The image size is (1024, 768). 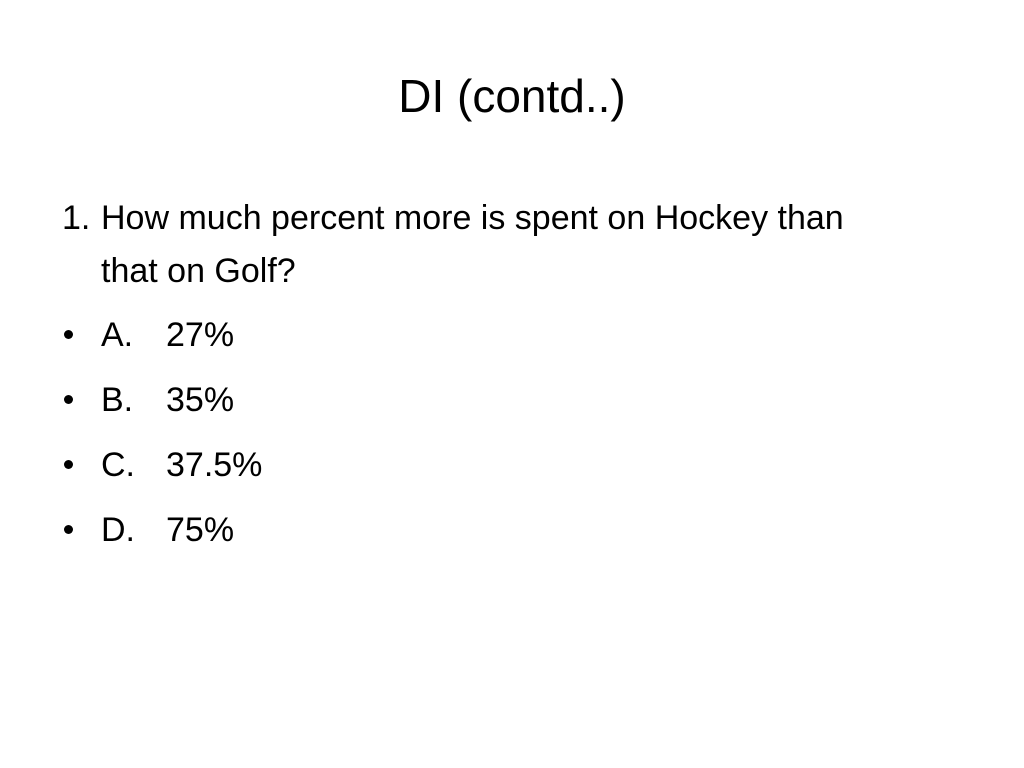 I want to click on option-letter: C., so click(x=118, y=465).